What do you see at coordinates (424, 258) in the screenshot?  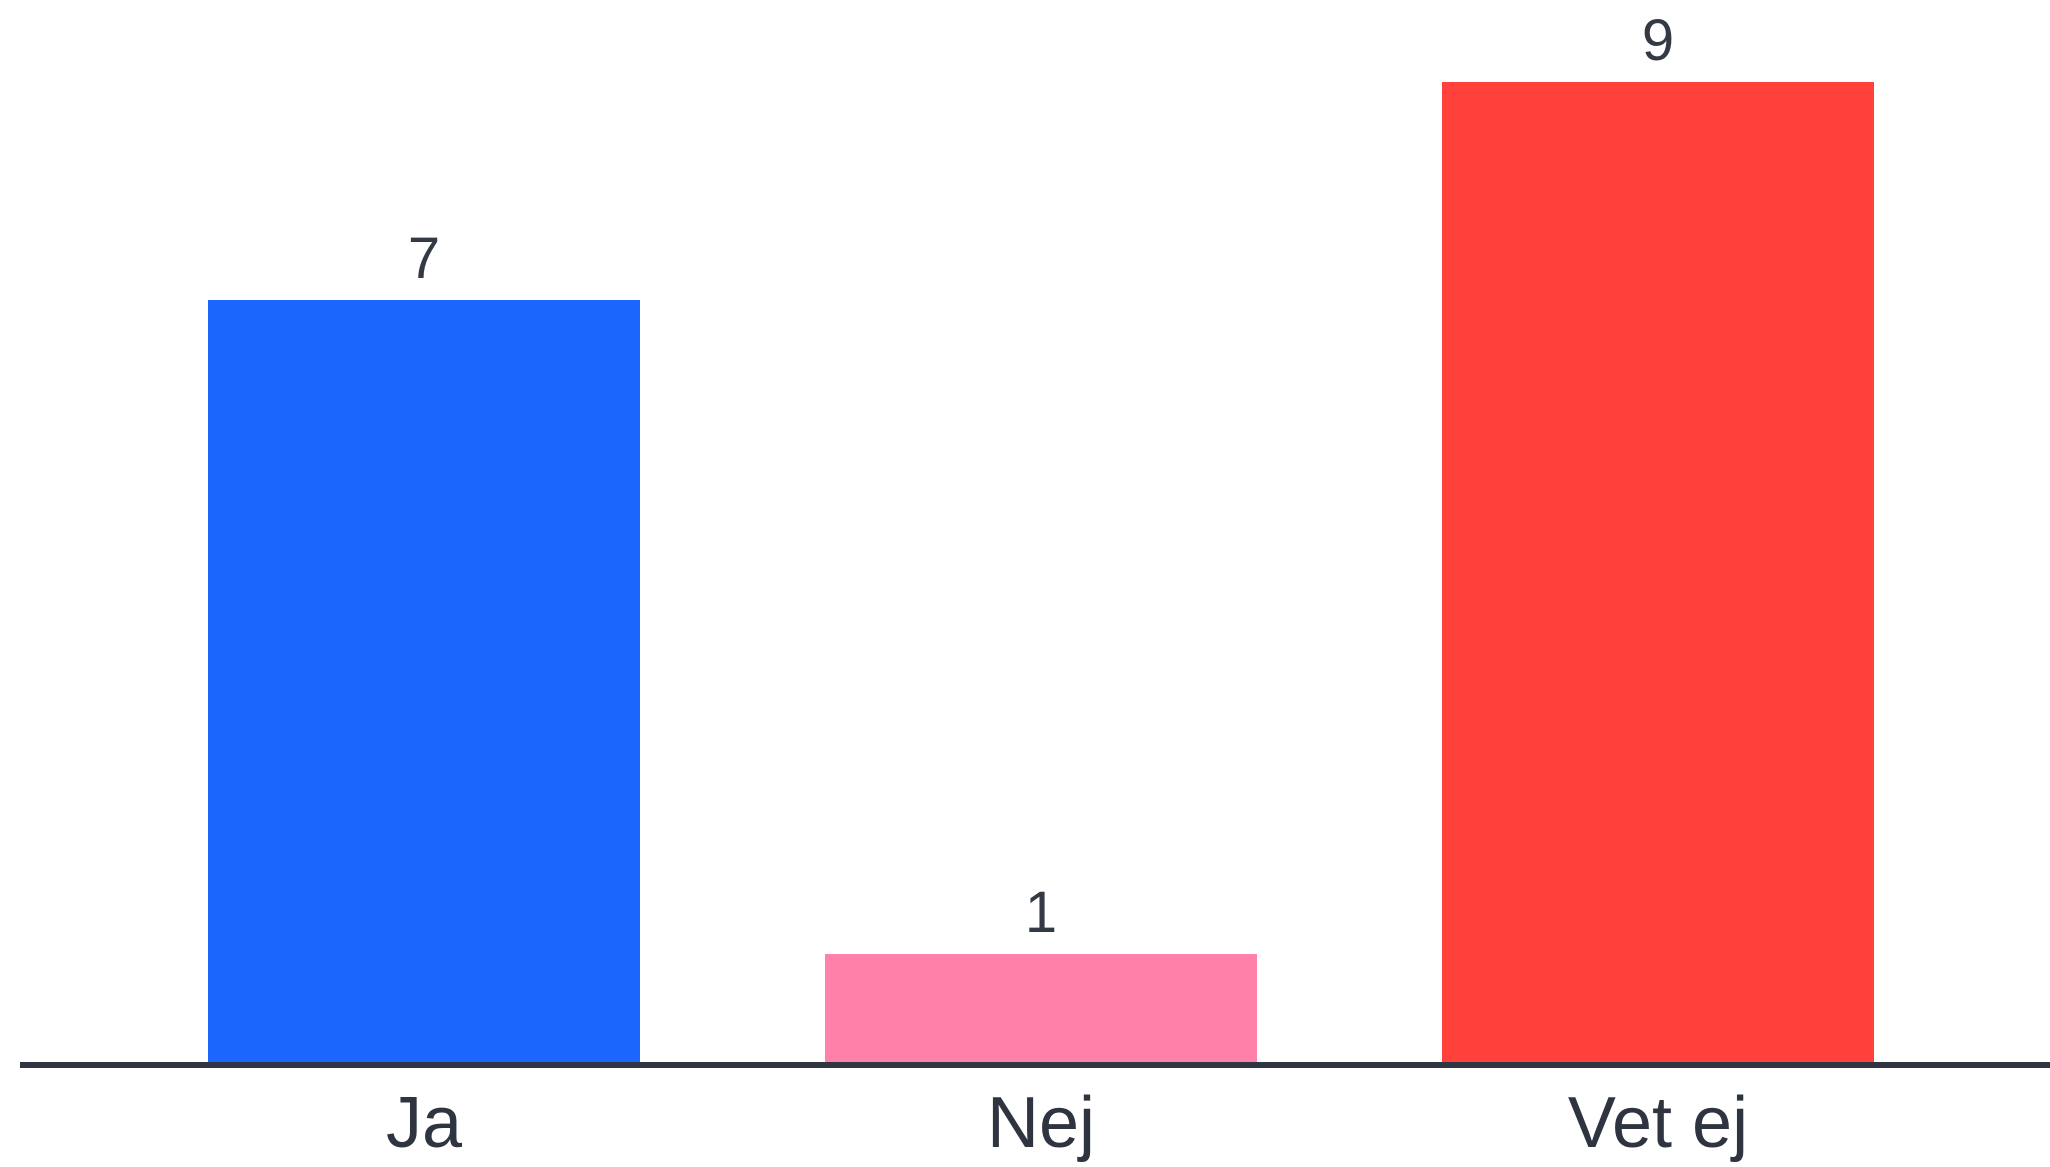 I see `value-label-ja: 7` at bounding box center [424, 258].